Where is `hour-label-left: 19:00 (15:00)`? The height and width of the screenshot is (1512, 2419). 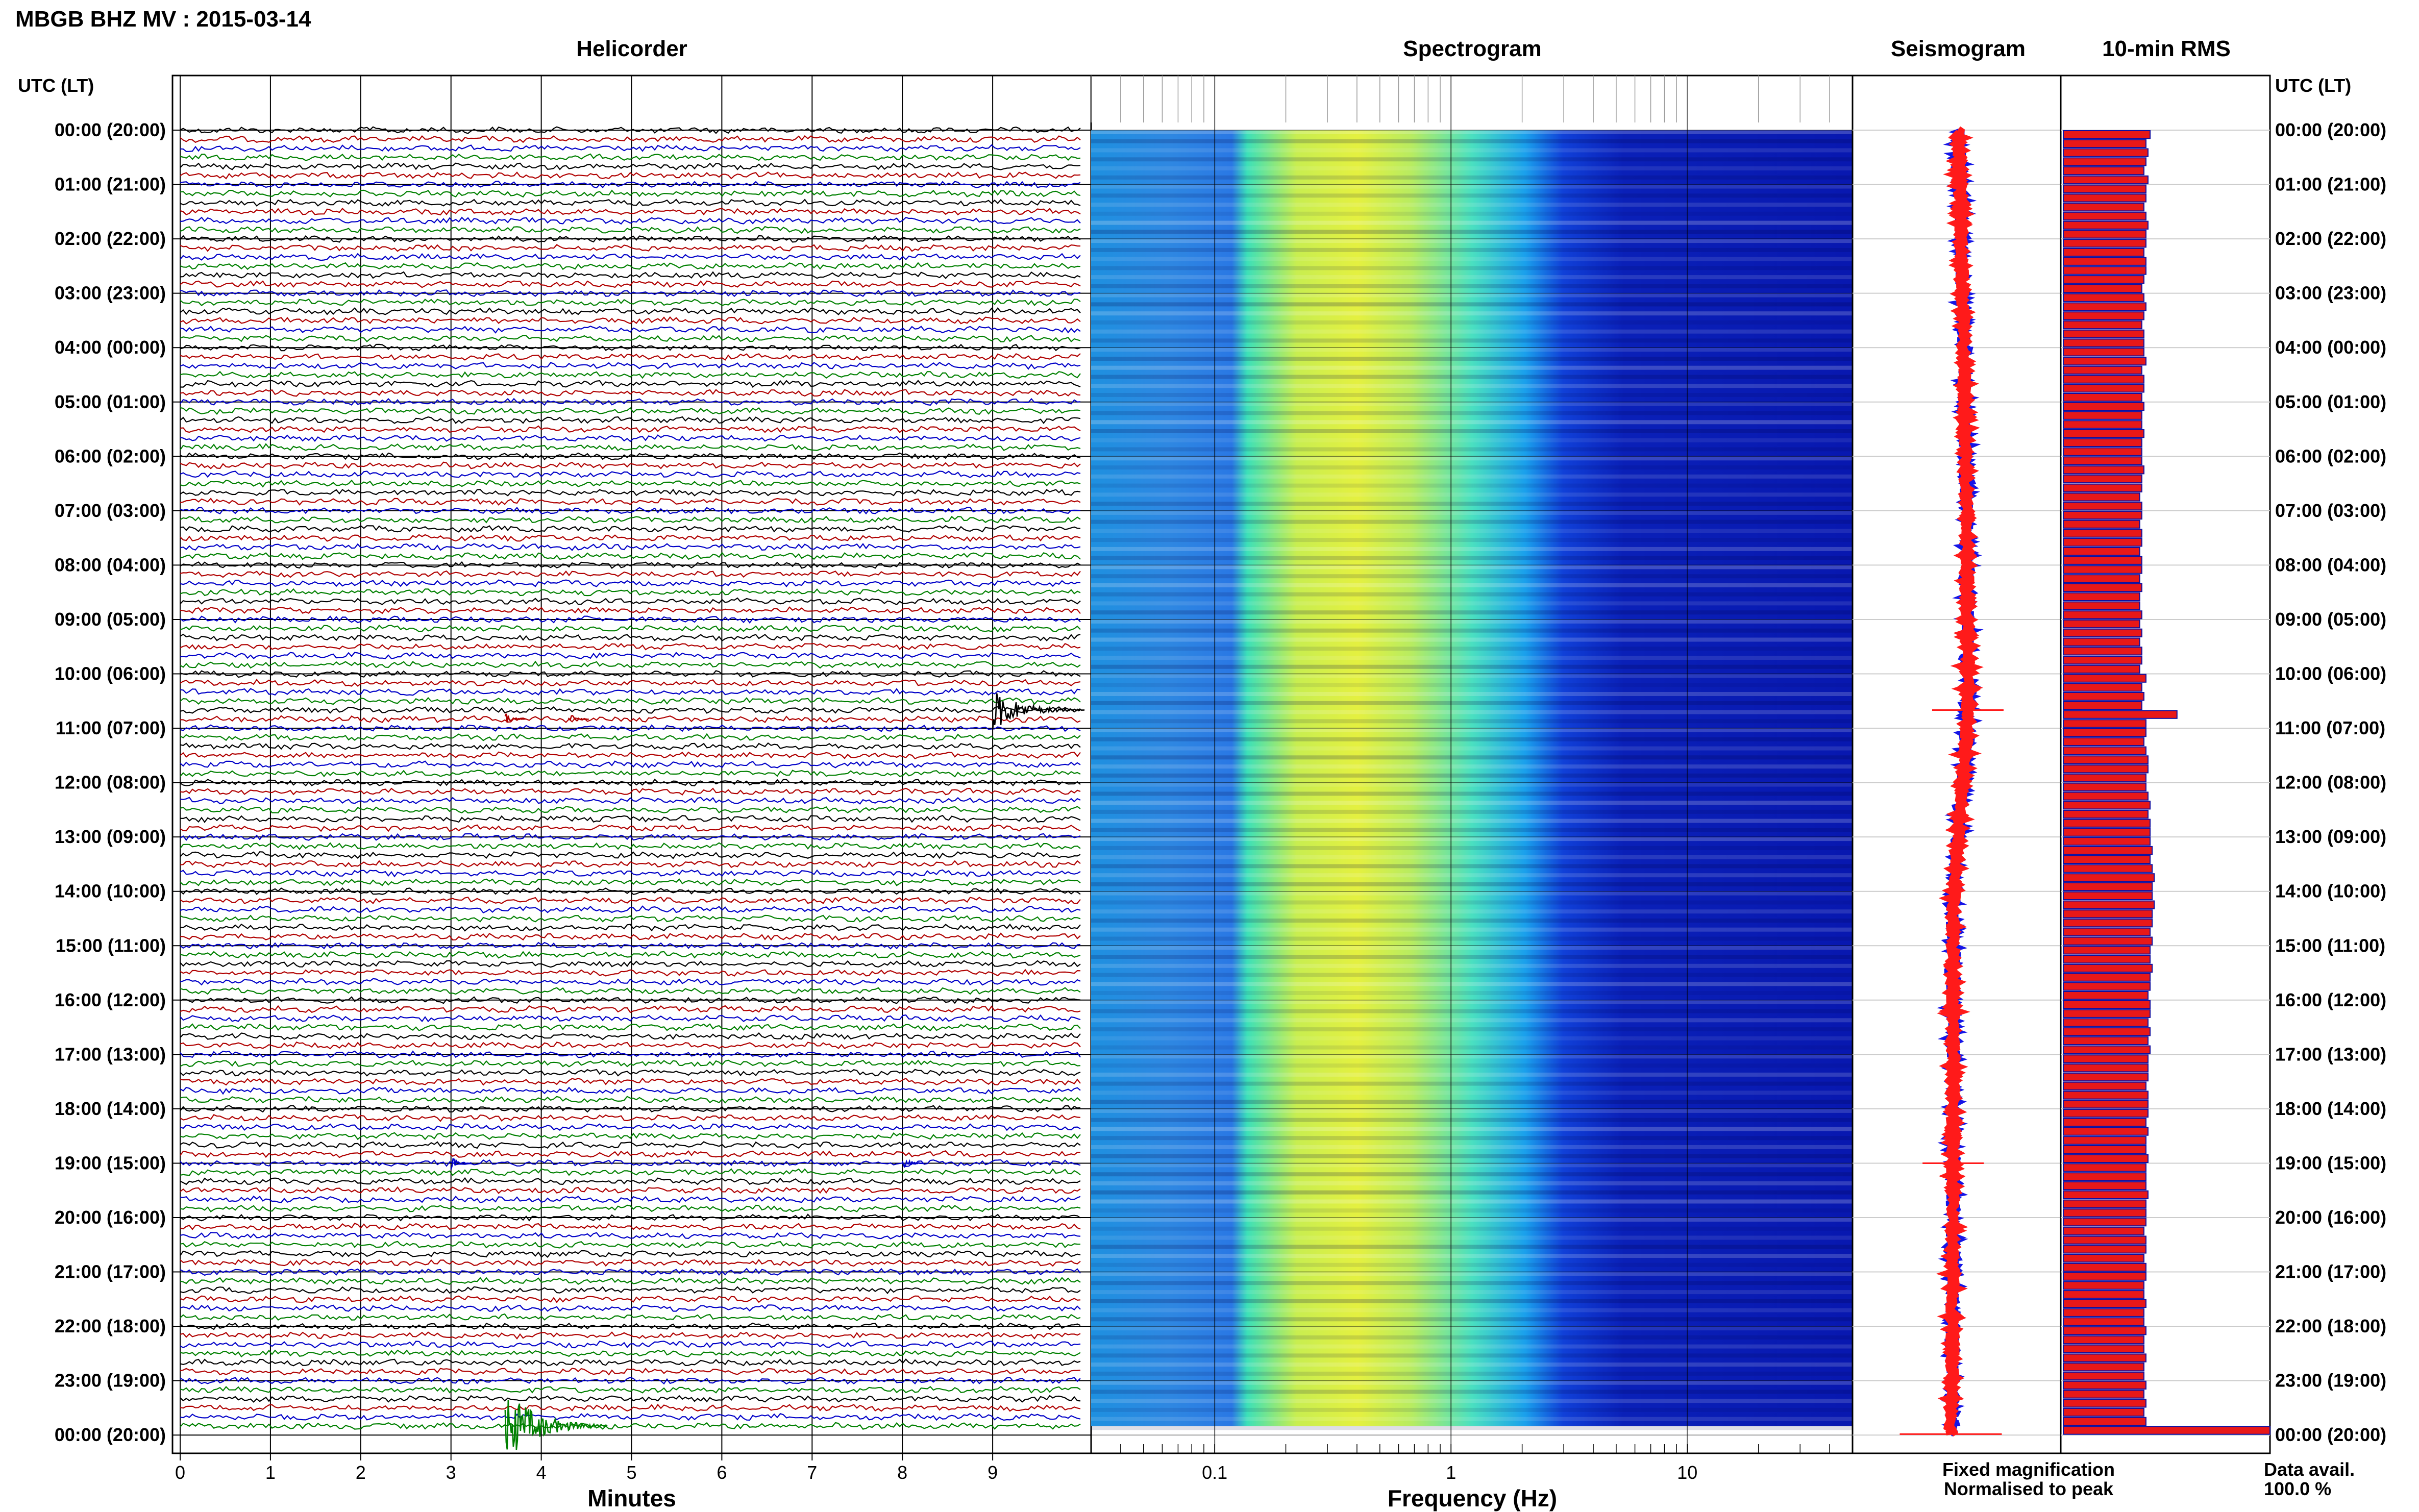 hour-label-left: 19:00 (15:00) is located at coordinates (110, 1162).